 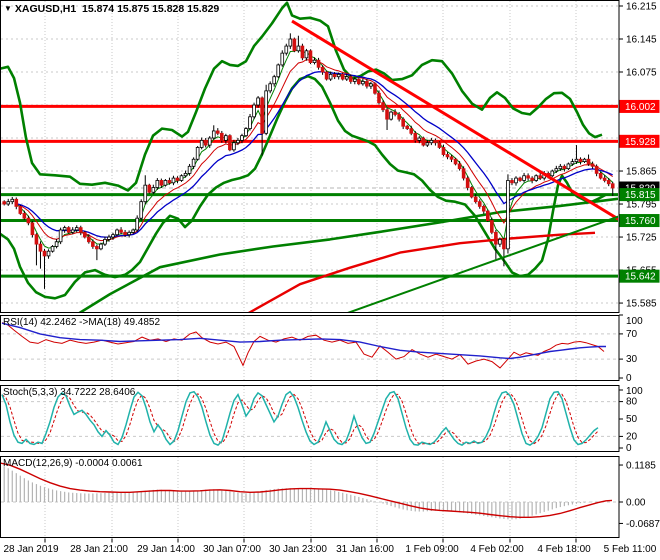 What do you see at coordinates (640, 107) in the screenshot?
I see `svg-text: 16.002` at bounding box center [640, 107].